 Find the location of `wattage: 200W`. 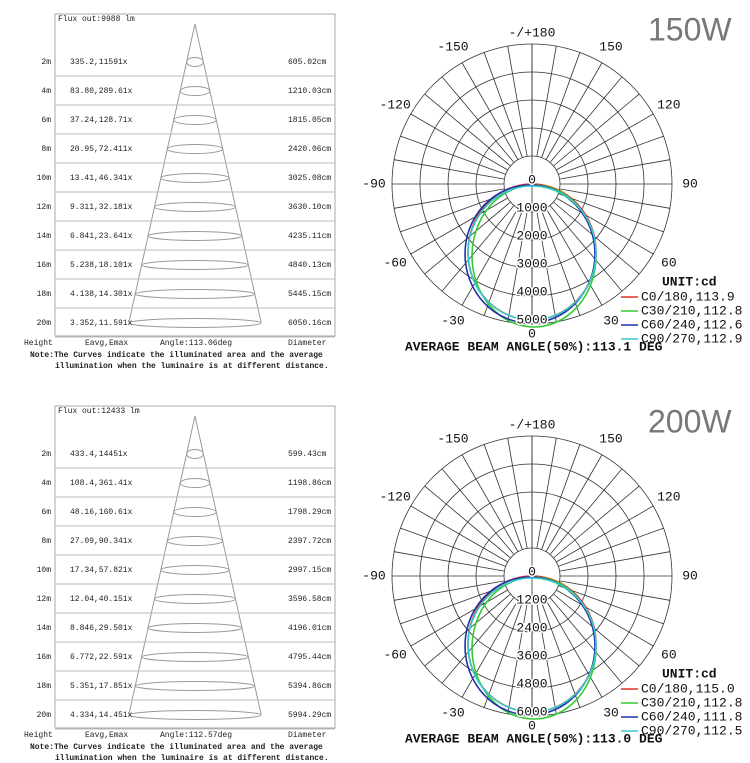

wattage: 200W is located at coordinates (690, 421).